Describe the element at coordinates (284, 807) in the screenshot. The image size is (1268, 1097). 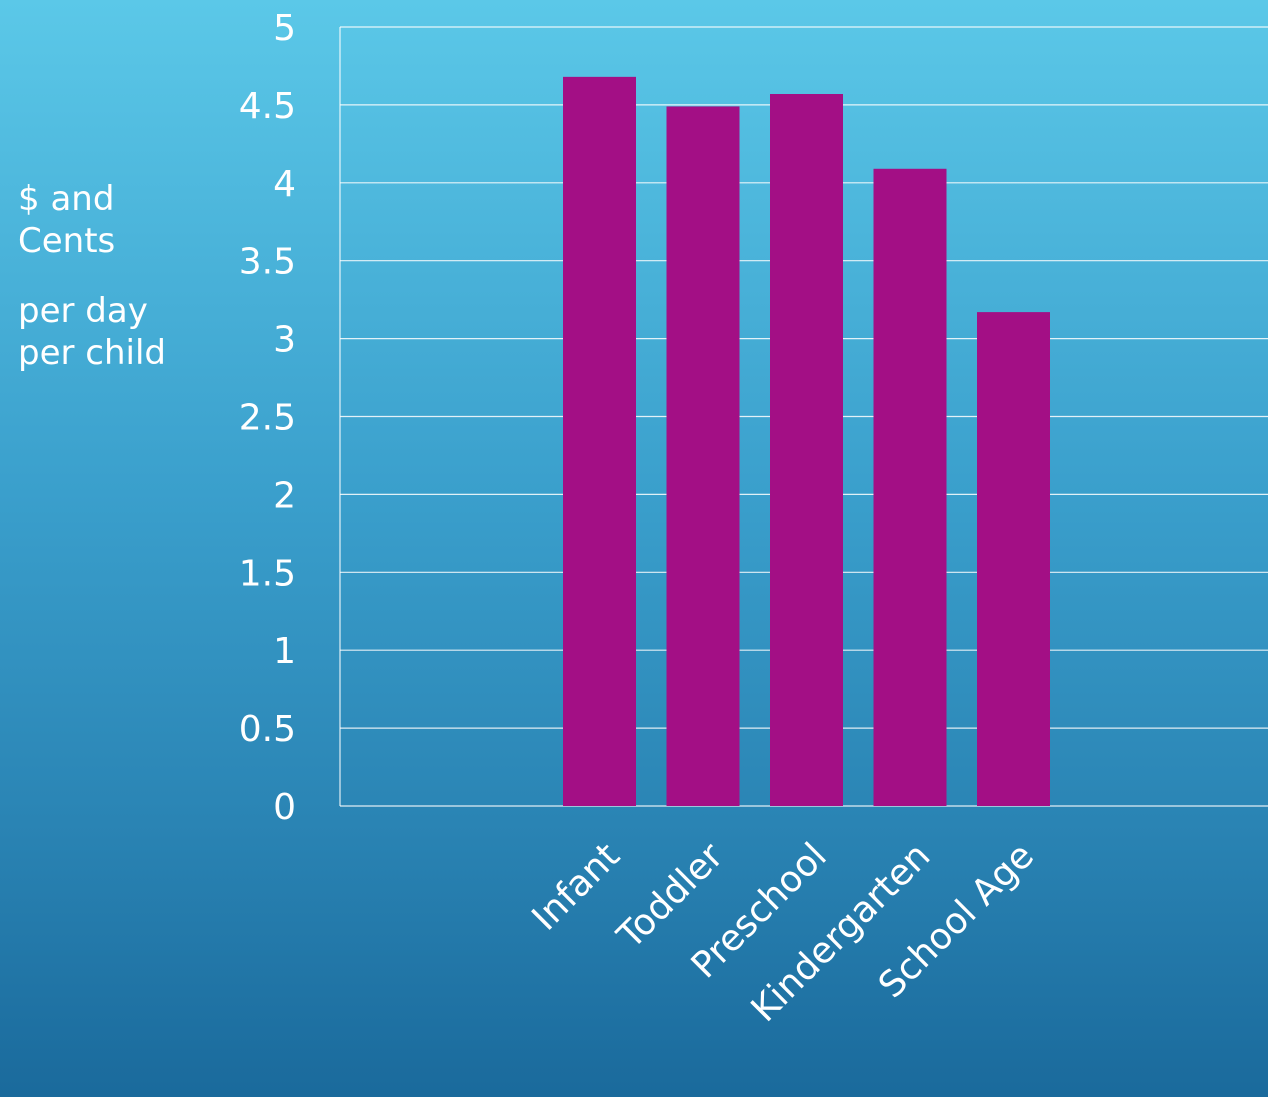
I see `y-tick-label: 0` at that location.